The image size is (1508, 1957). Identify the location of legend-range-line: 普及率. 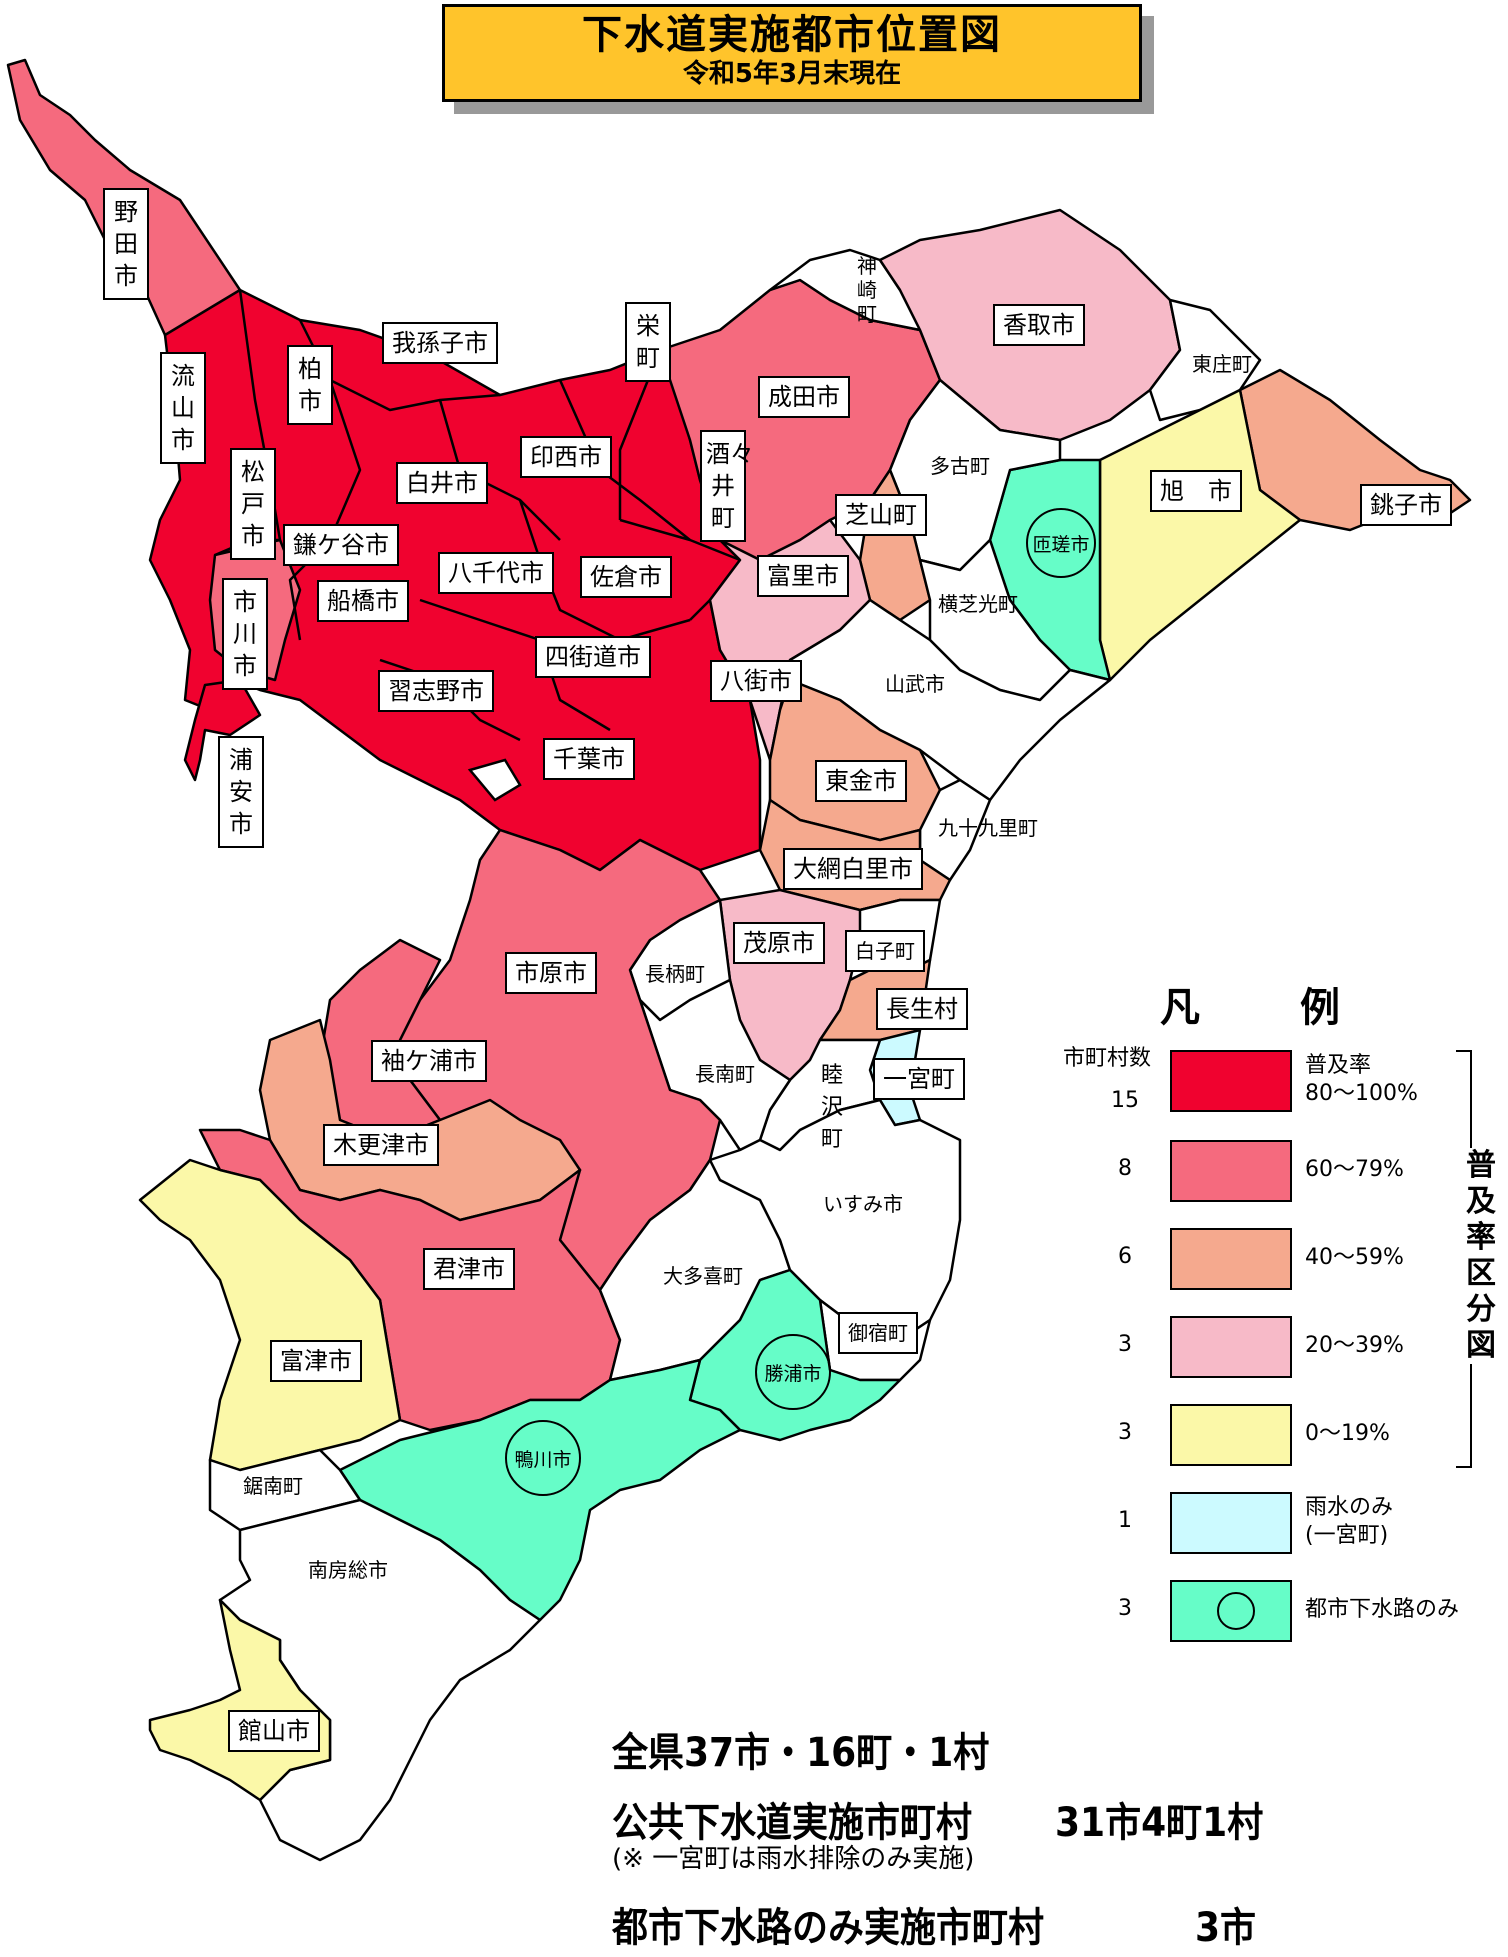
(1338, 1065).